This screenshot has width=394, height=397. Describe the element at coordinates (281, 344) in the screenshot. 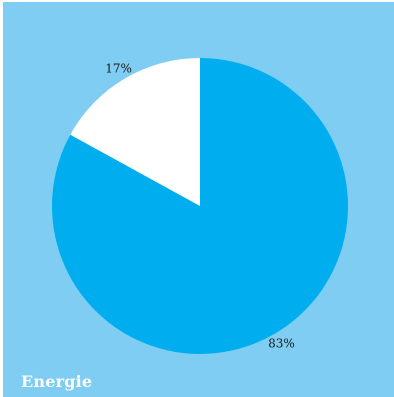

I see `slice-label-1: 83%` at that location.